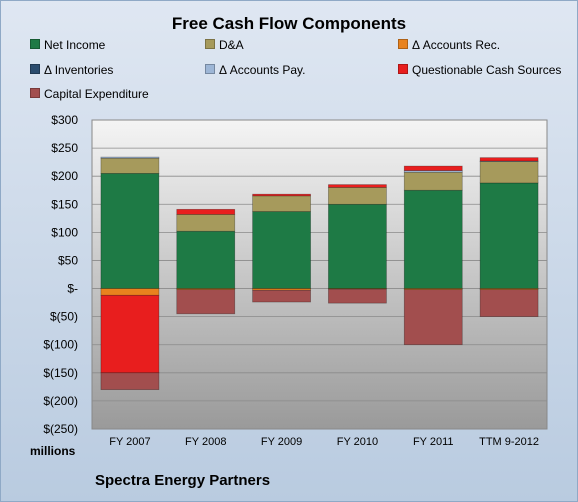 The height and width of the screenshot is (502, 578). What do you see at coordinates (68, 260) in the screenshot?
I see `y-tick-label: $50` at bounding box center [68, 260].